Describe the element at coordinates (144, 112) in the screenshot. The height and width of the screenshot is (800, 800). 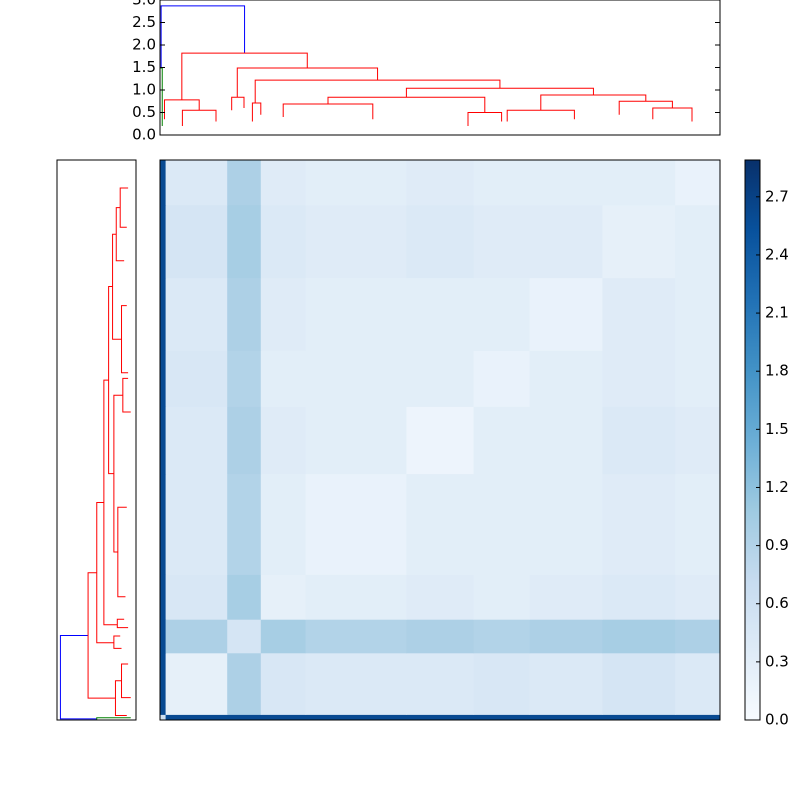
I see `y-tick-label: 0.5` at that location.